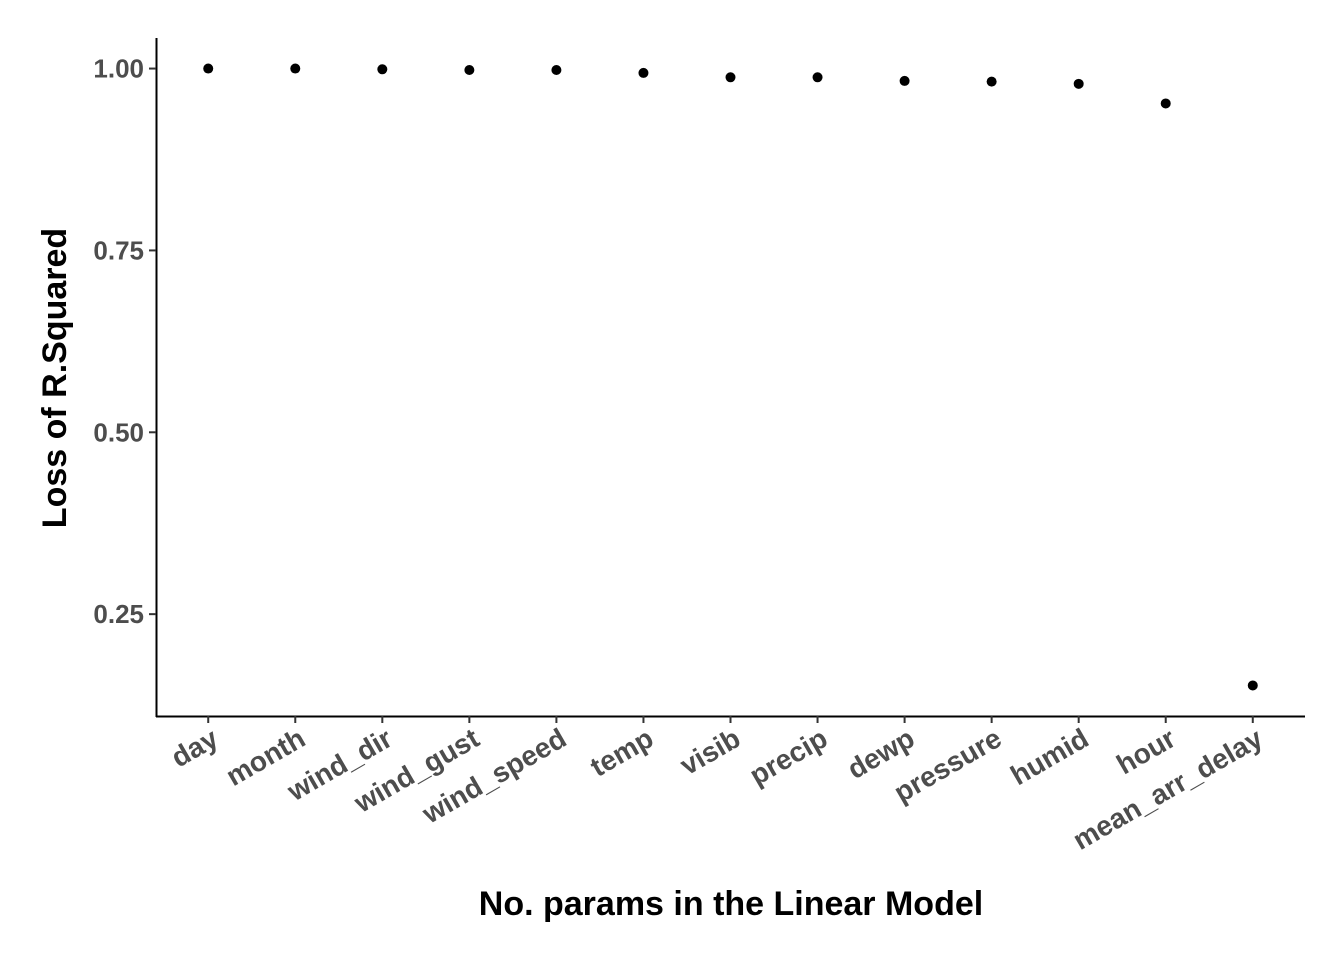 The height and width of the screenshot is (960, 1344). What do you see at coordinates (124, 341) in the screenshot?
I see `y-axis-ticks: 0.25 0.50 0.75 1.00` at bounding box center [124, 341].